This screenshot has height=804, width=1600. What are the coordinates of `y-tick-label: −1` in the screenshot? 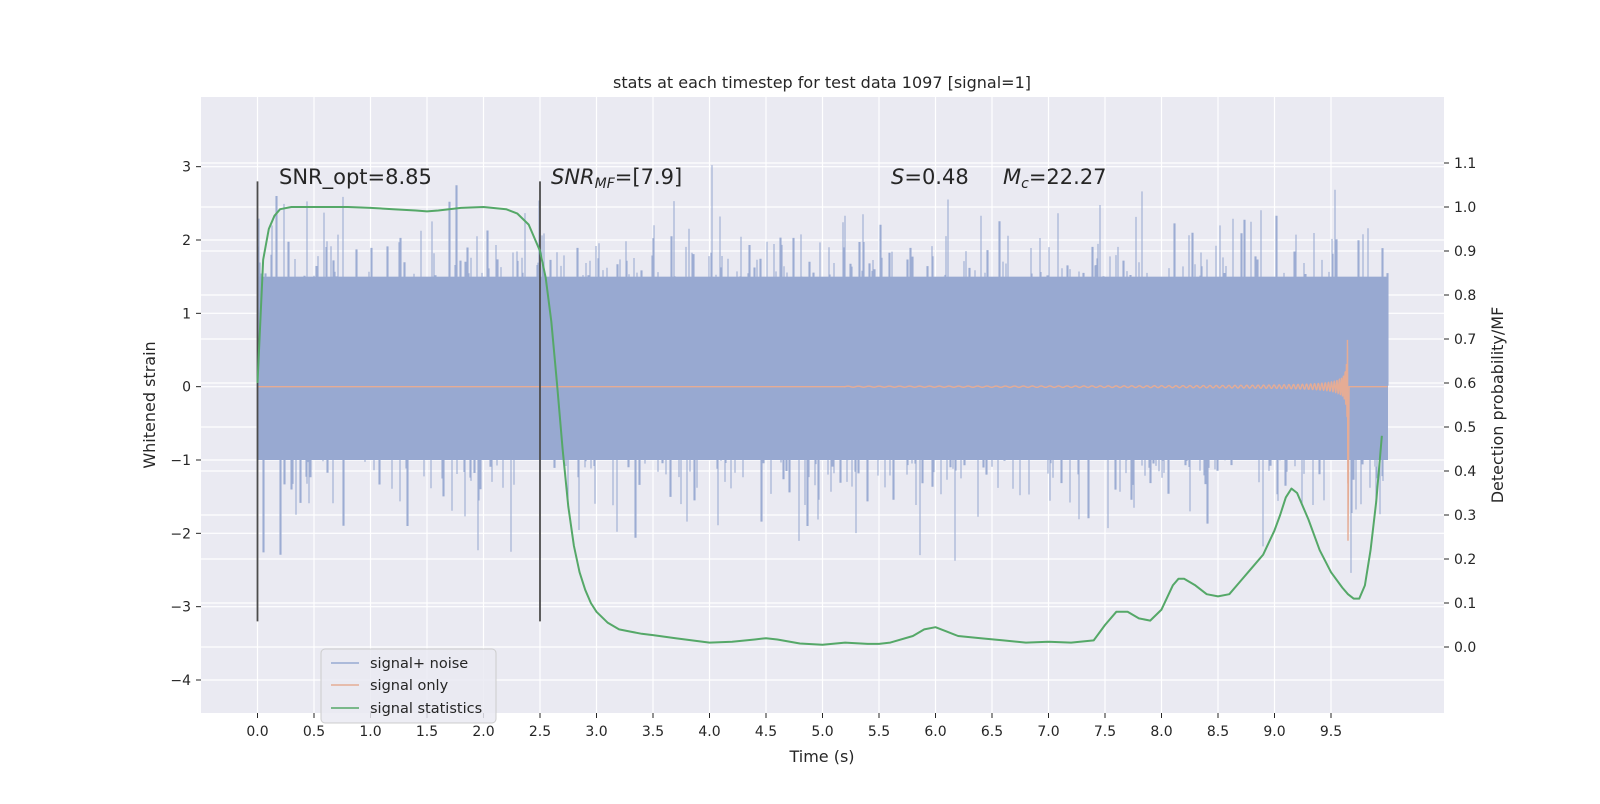 It's located at (180, 461).